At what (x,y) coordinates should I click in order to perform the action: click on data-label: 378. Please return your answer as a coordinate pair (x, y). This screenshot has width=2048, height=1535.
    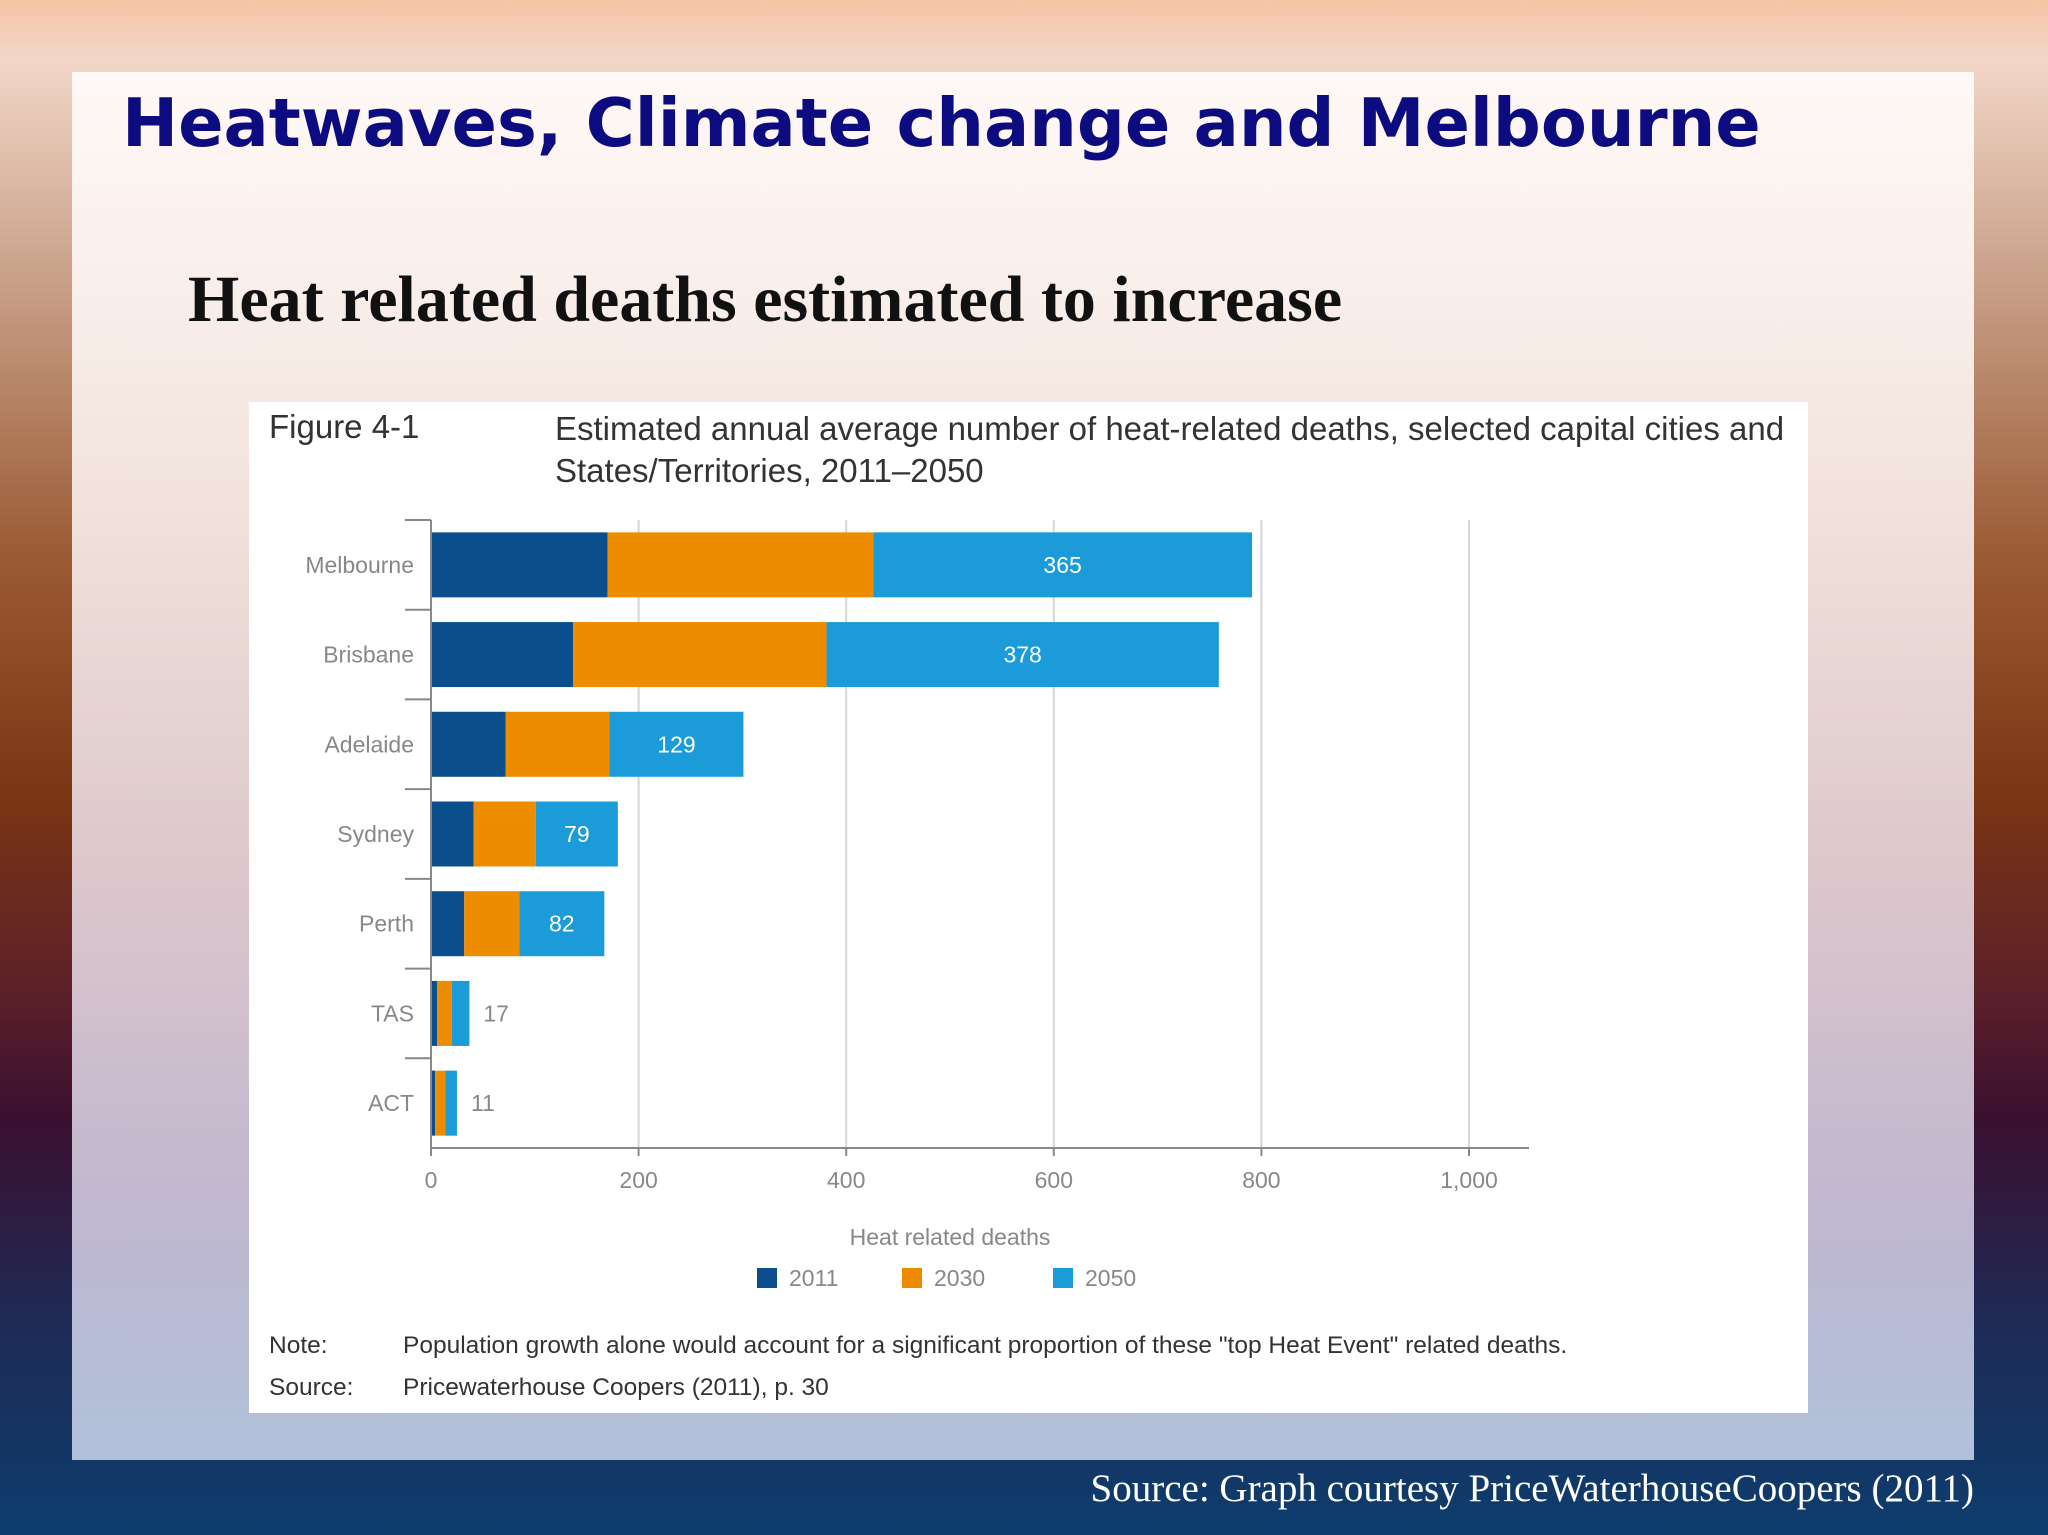
    Looking at the image, I should click on (1022, 655).